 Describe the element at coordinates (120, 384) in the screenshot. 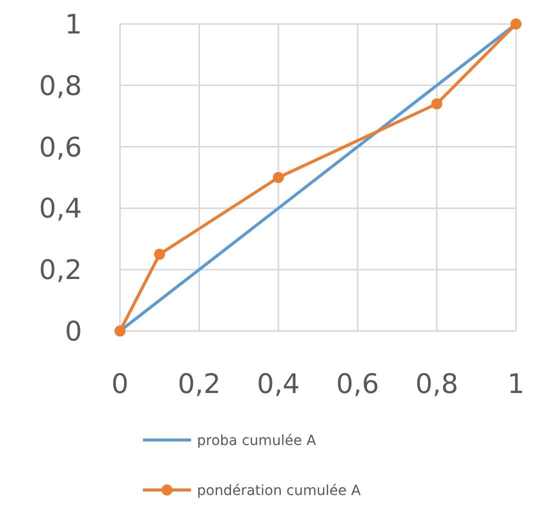

I see `x-tick-label: 0` at that location.